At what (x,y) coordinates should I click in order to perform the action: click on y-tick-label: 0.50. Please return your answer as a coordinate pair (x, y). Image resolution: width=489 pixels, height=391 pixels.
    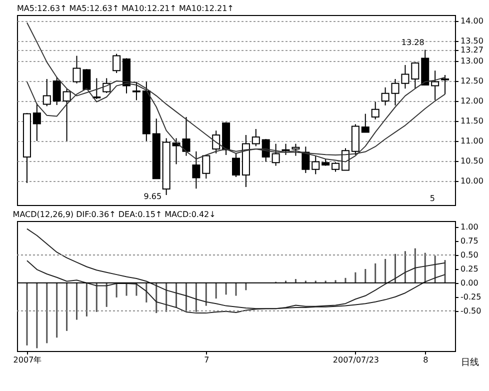
    Looking at the image, I should click on (469, 255).